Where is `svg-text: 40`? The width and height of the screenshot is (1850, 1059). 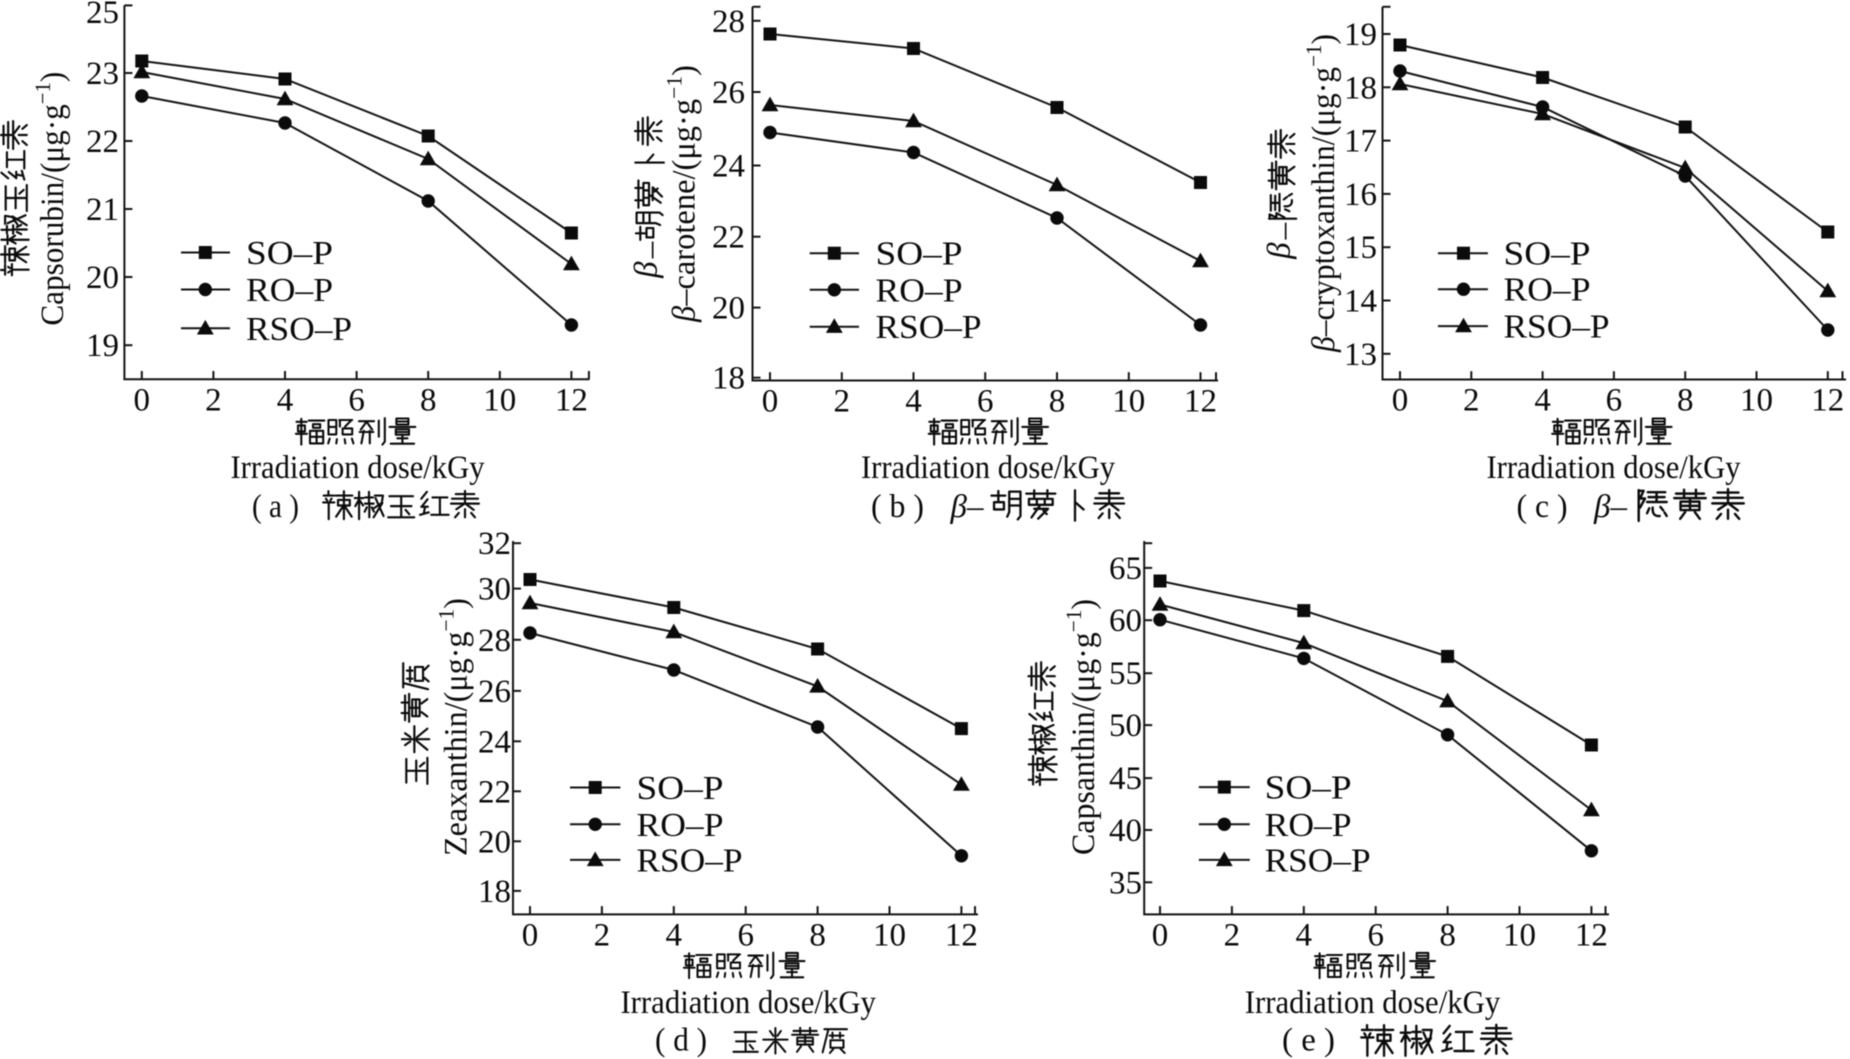 svg-text: 40 is located at coordinates (1125, 831).